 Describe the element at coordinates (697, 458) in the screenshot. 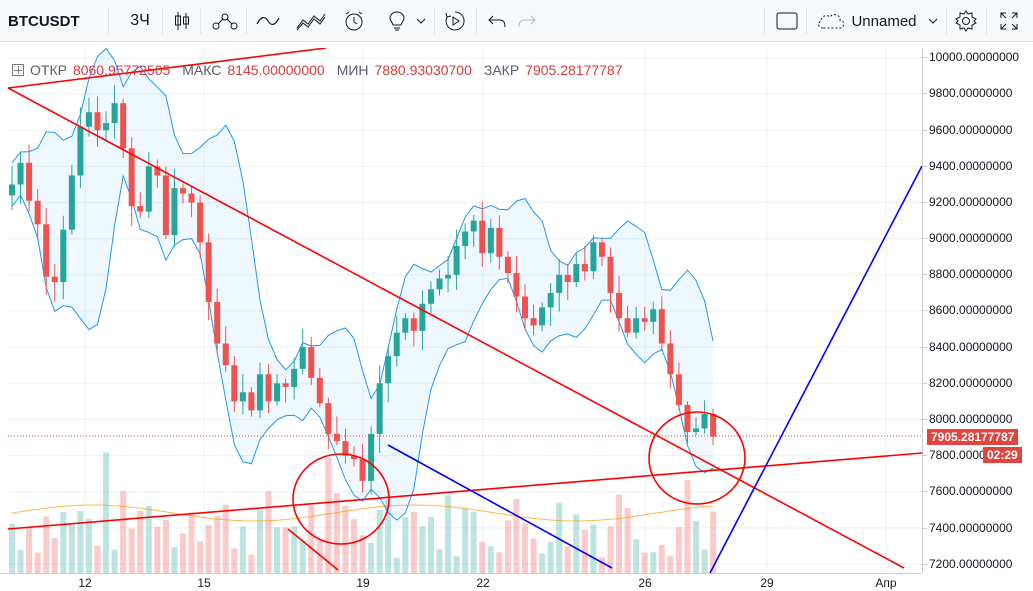

I see `circle-annotation-right` at that location.